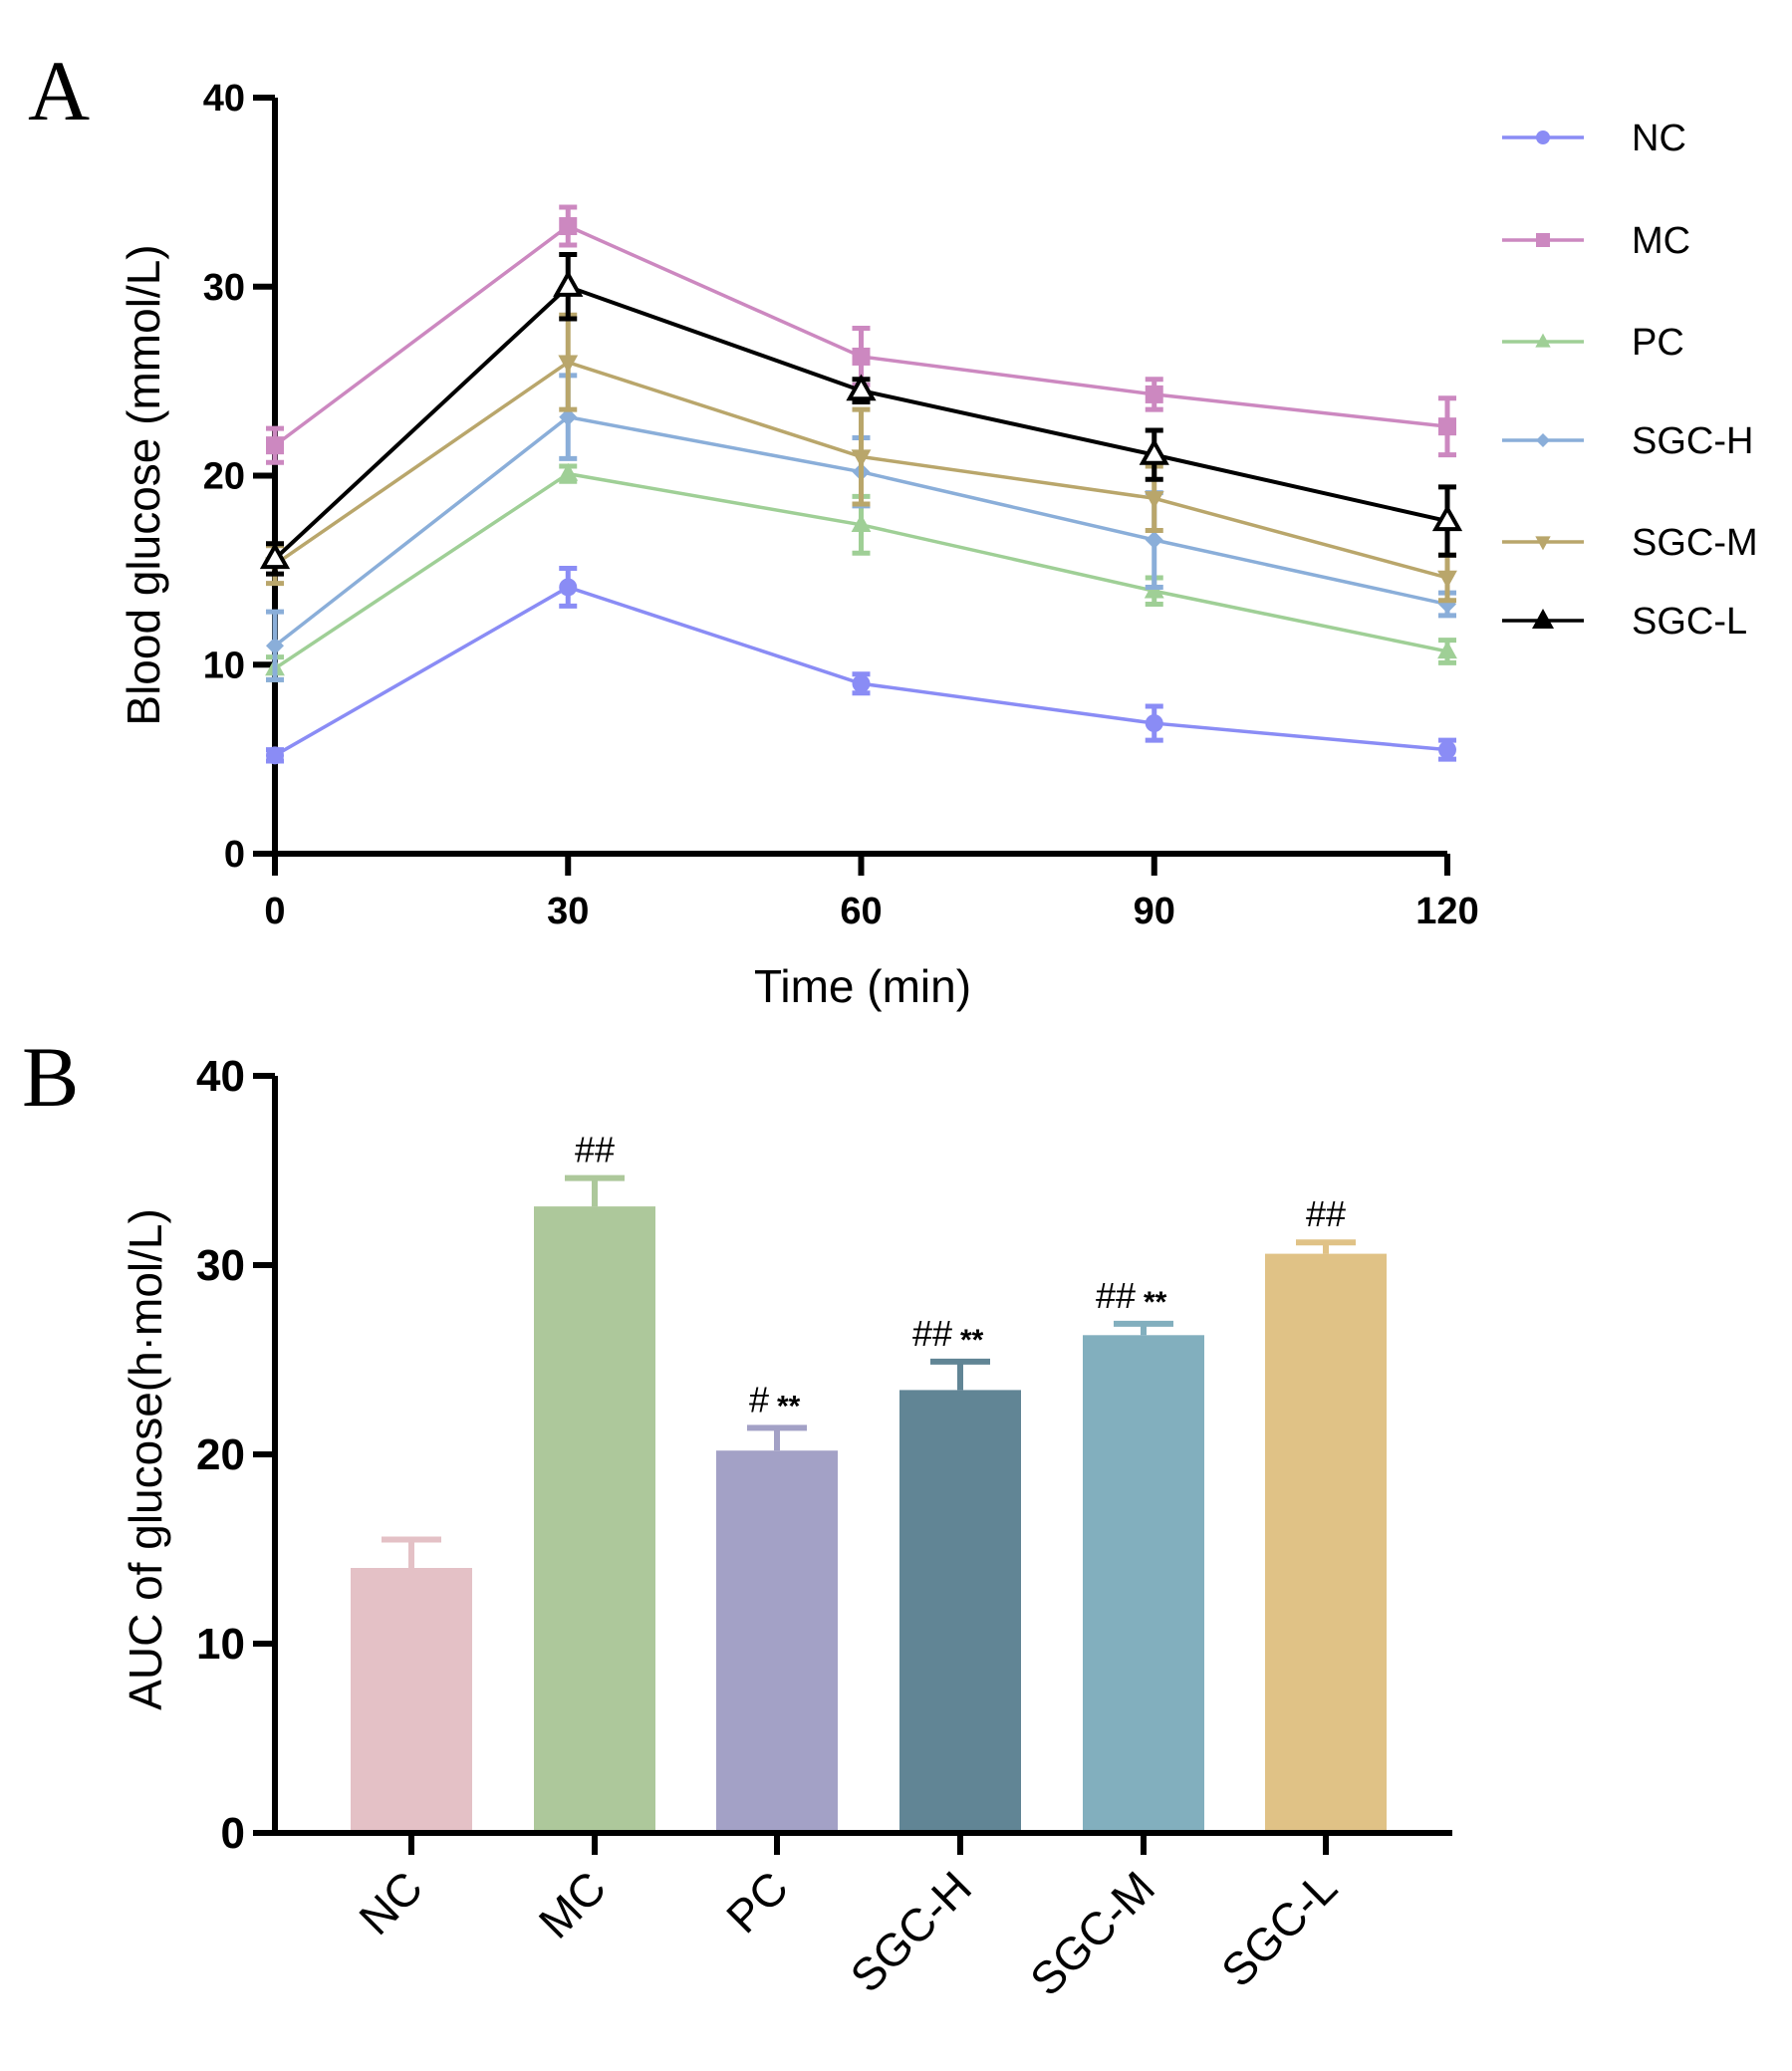 The height and width of the screenshot is (2071, 1792). Describe the element at coordinates (861, 911) in the screenshot. I see `panel-a-x-tick-label: 60` at that location.